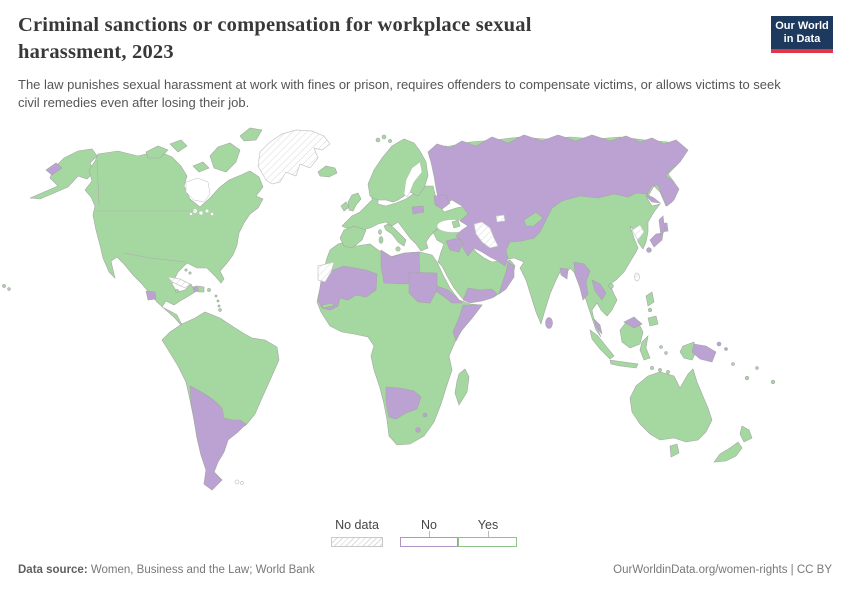  Describe the element at coordinates (704, 353) in the screenshot. I see `region-papua-new-guinea` at that location.